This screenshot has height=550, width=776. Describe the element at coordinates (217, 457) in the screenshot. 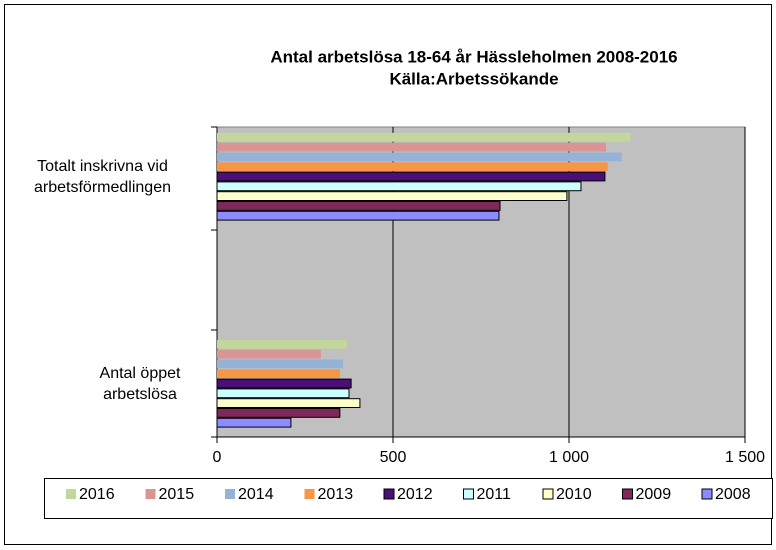

I see `x-tick-label: 0` at that location.